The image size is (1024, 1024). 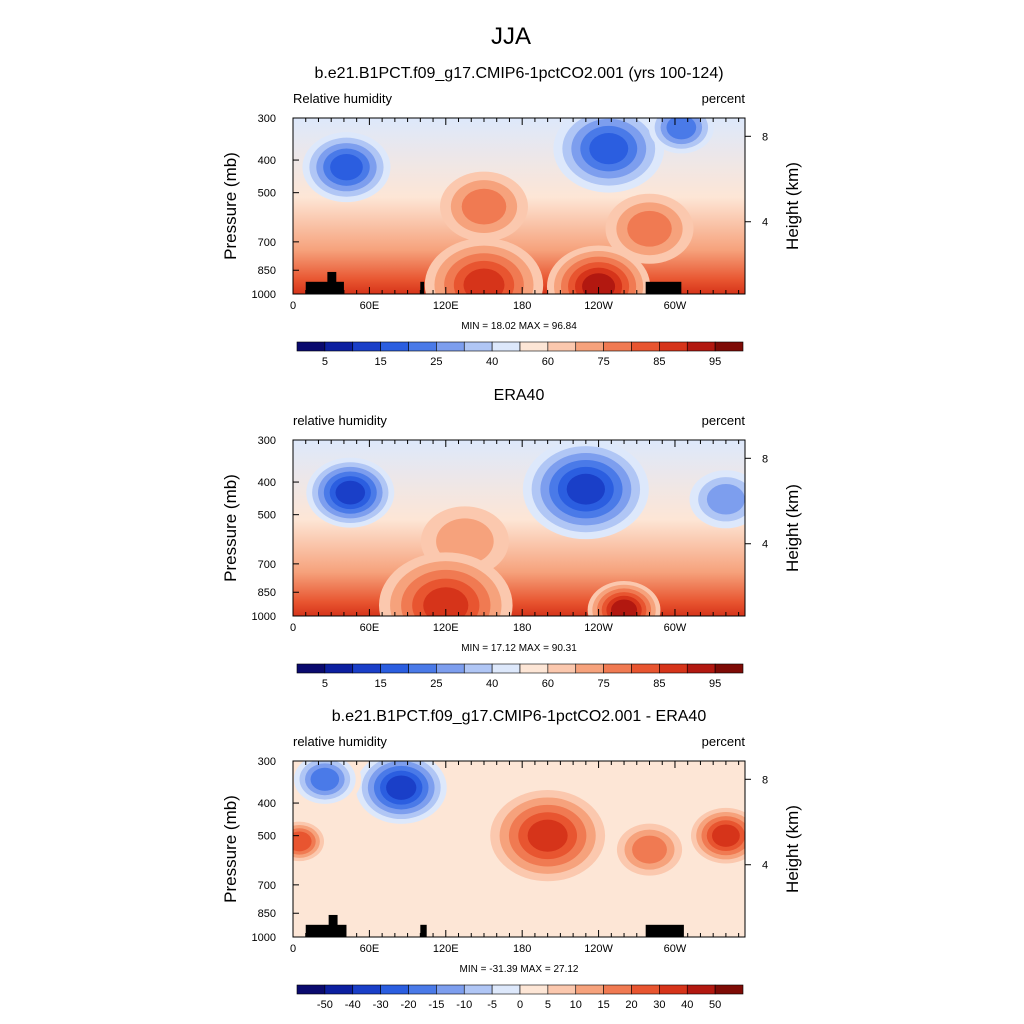 What do you see at coordinates (659, 1005) in the screenshot?
I see `colorbar-label: 30` at bounding box center [659, 1005].